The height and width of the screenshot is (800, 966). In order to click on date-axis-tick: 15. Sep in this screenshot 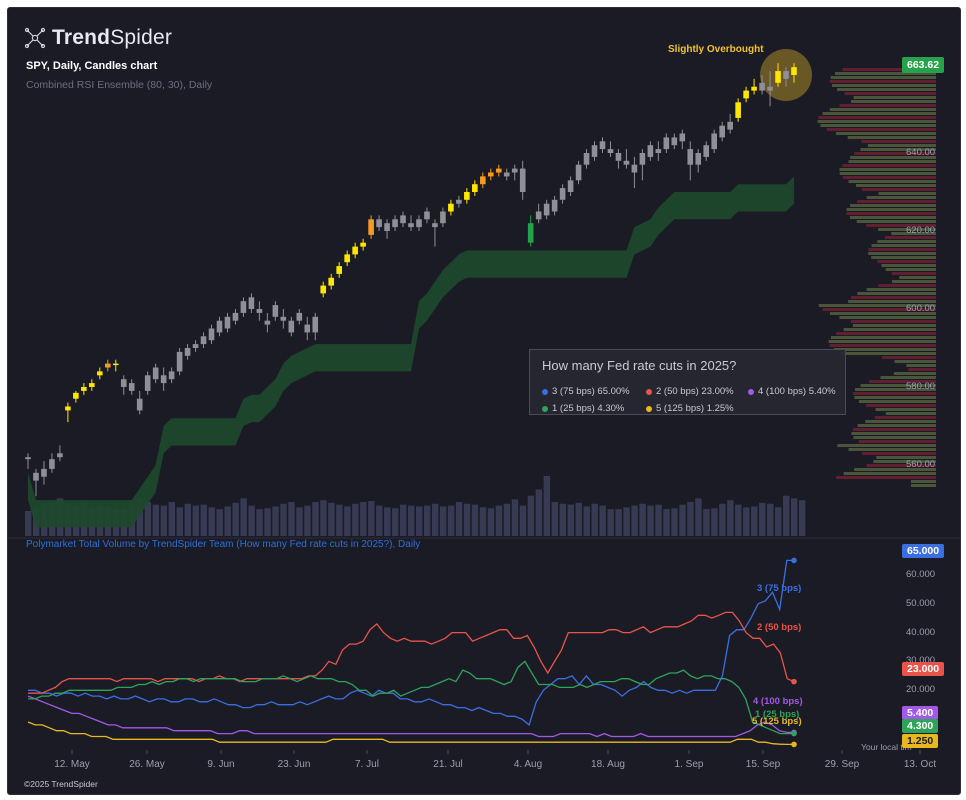, I will do `click(763, 764)`.